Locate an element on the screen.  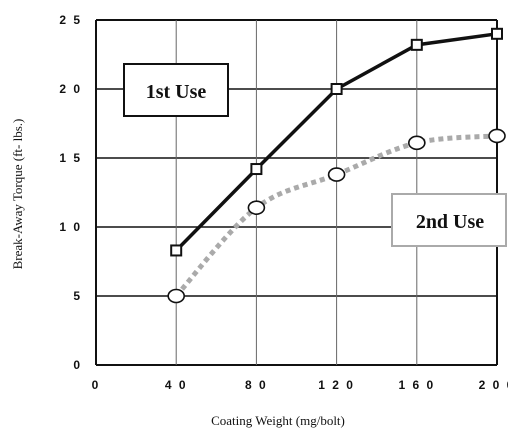
y-axis-title: Break-Away Torque (ft- lbs.) is located at coordinates (17, 194).